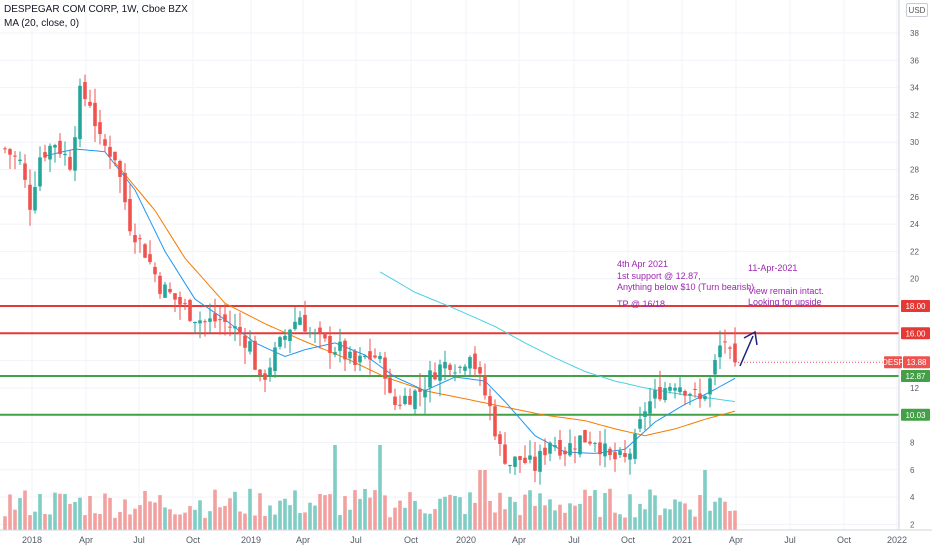  I want to click on level-tag-label: 18.00, so click(915, 306).